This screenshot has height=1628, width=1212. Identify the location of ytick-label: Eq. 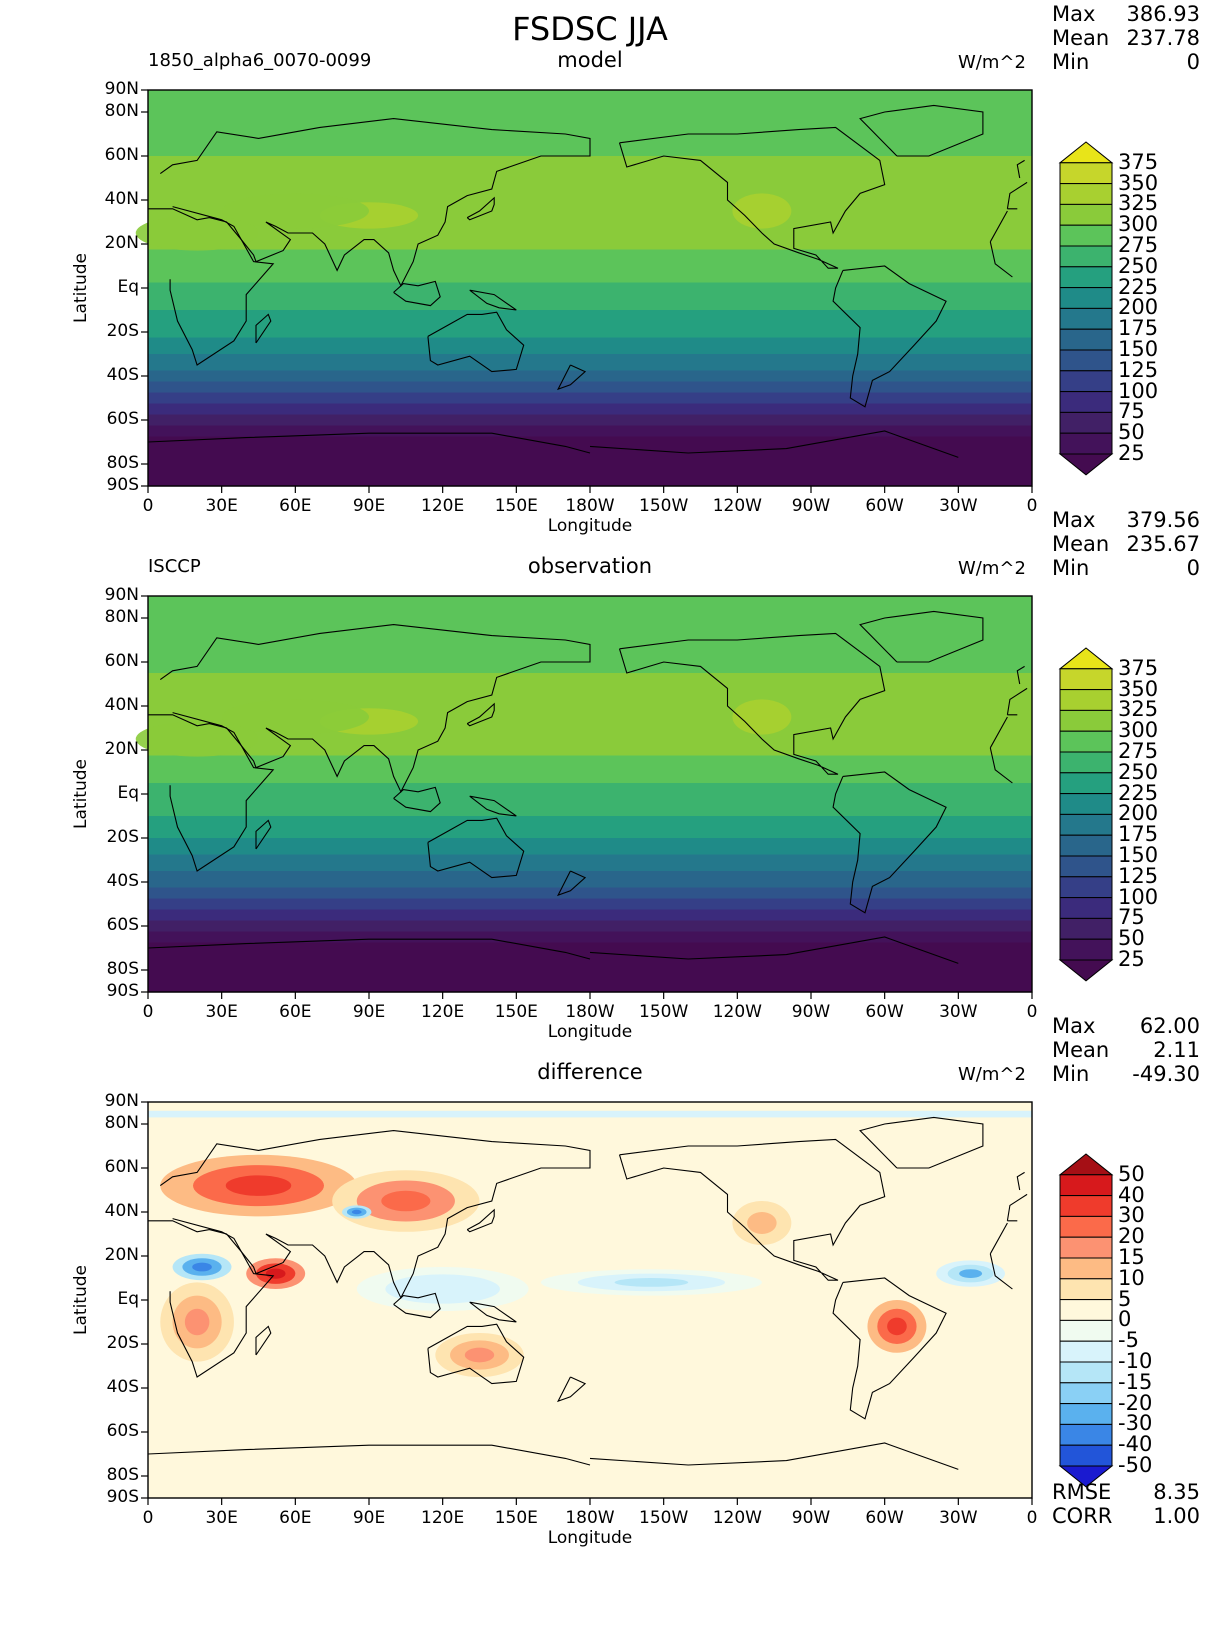
(128, 793).